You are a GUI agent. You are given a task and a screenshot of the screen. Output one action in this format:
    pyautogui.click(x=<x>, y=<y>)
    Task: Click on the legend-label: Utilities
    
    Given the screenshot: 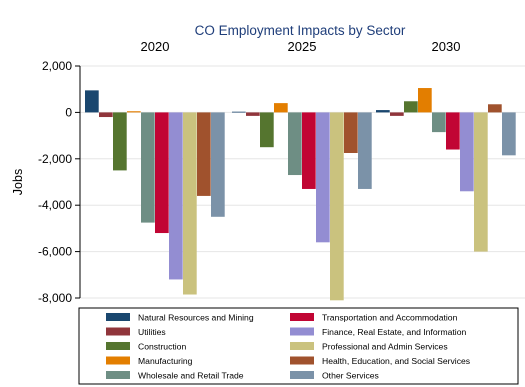 What is the action you would take?
    pyautogui.click(x=152, y=332)
    